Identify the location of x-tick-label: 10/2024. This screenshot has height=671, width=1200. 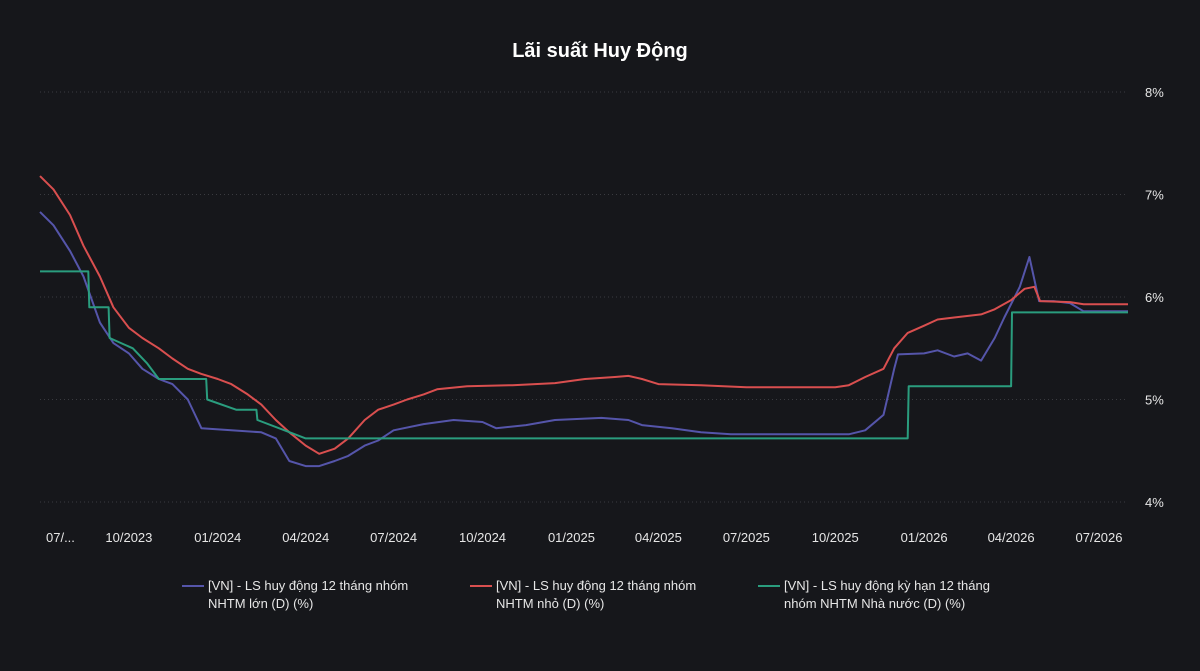
(482, 537).